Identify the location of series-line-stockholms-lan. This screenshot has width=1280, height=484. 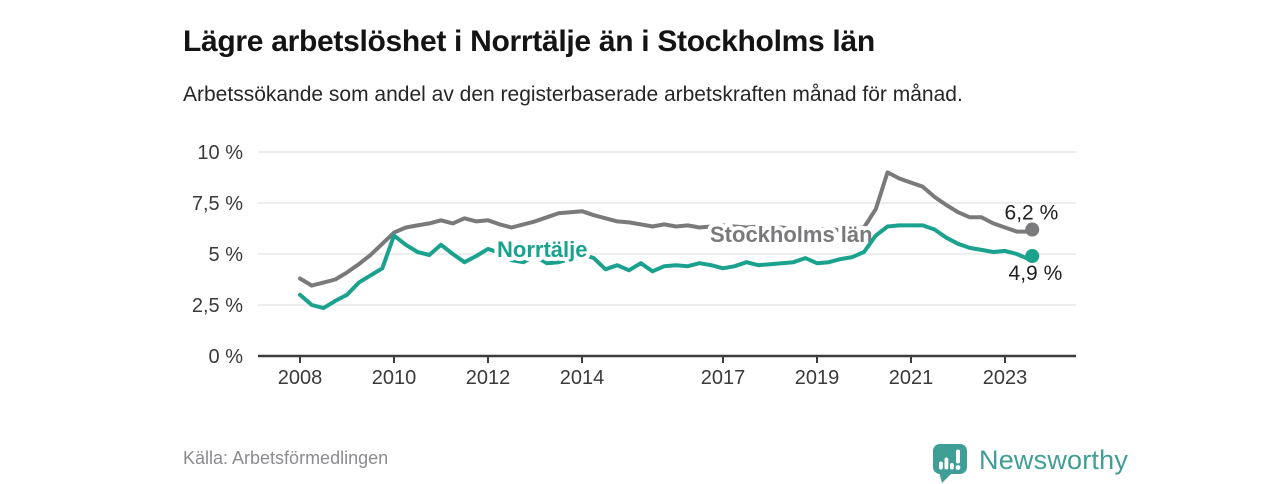
(666, 229).